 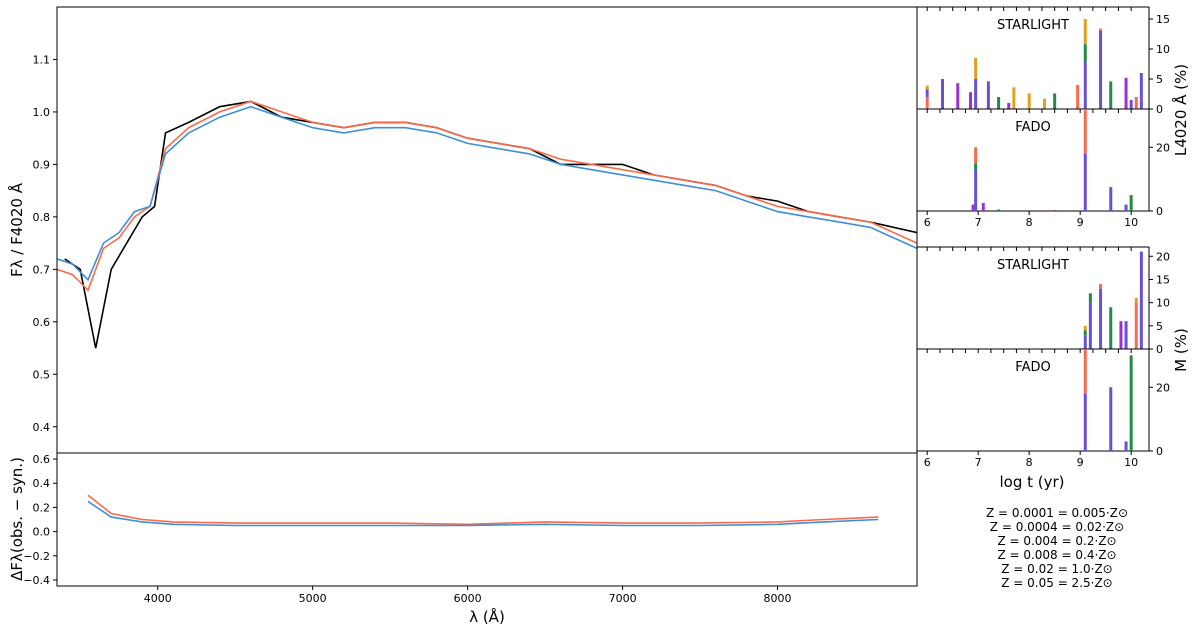 I want to click on y-tick-label: 10, so click(x=1163, y=49).